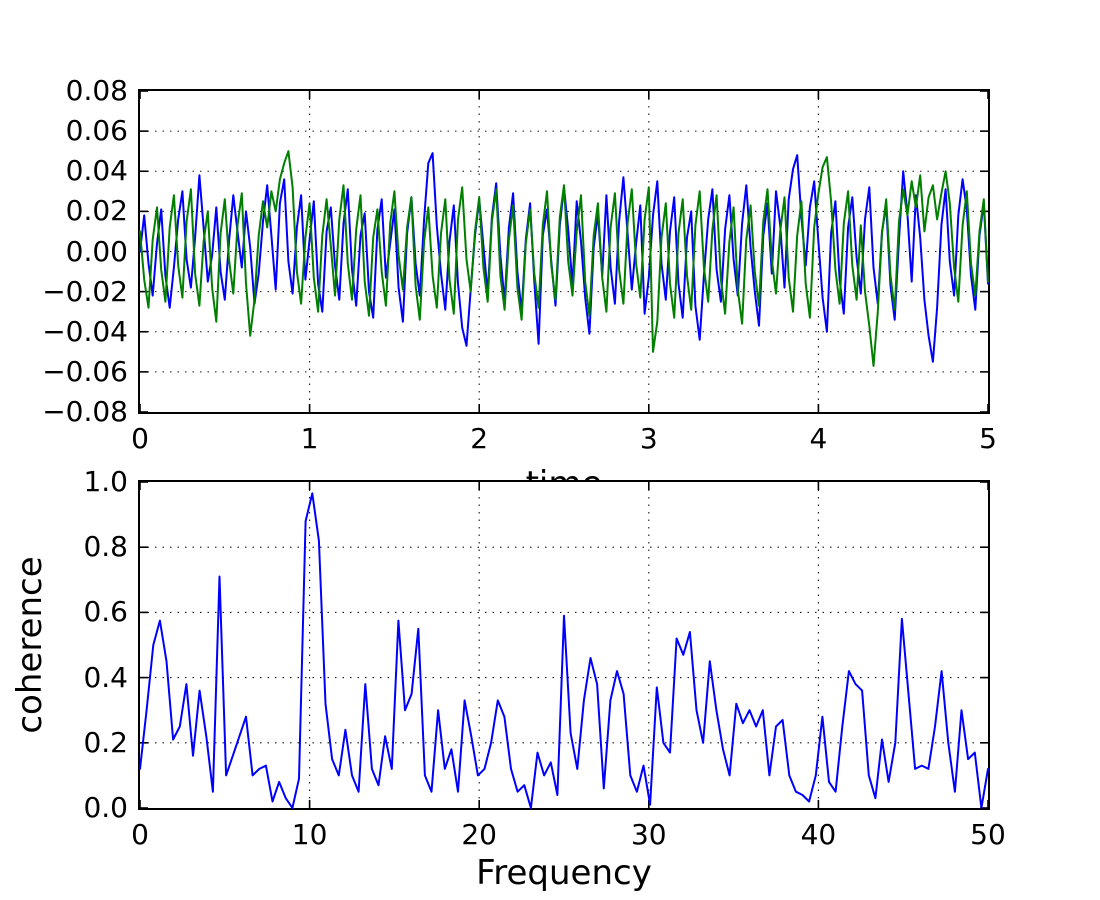  What do you see at coordinates (564, 873) in the screenshot?
I see `coherence-x-axis-label: Frequency` at bounding box center [564, 873].